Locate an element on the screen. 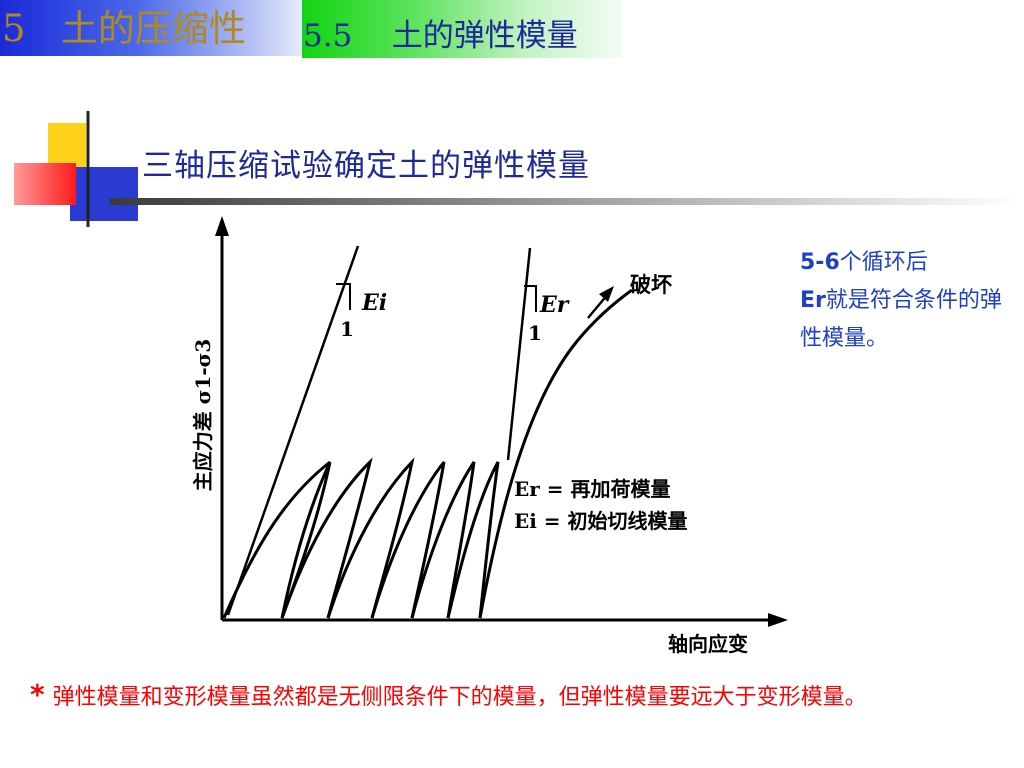 This screenshot has width=1024, height=768. chapter-title: 5 土的压缩性 is located at coordinates (124, 28).